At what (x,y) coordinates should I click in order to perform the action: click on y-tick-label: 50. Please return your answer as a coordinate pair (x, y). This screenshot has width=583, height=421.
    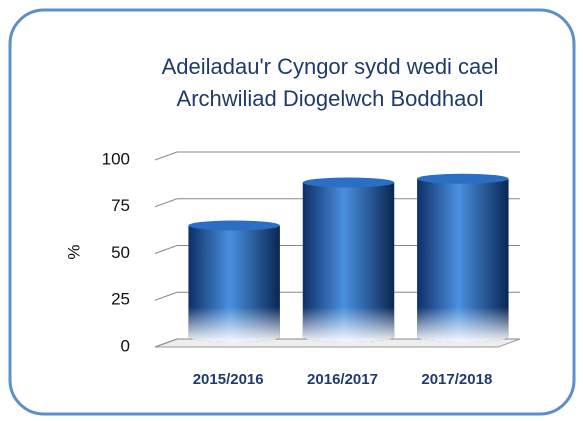
    Looking at the image, I should click on (120, 252).